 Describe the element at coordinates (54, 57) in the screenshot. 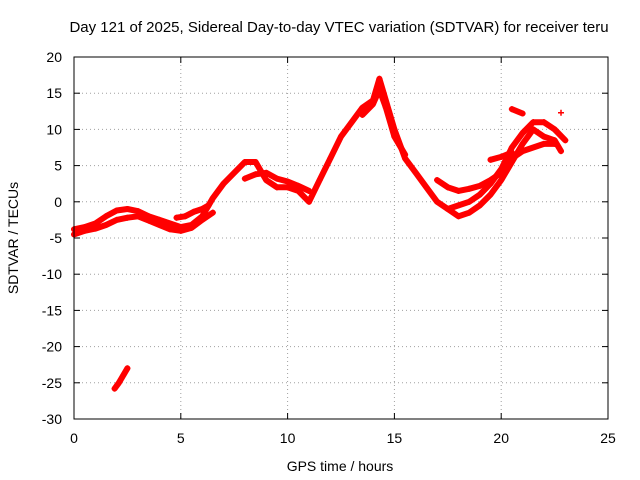

I see `y-tick-label: 20` at that location.